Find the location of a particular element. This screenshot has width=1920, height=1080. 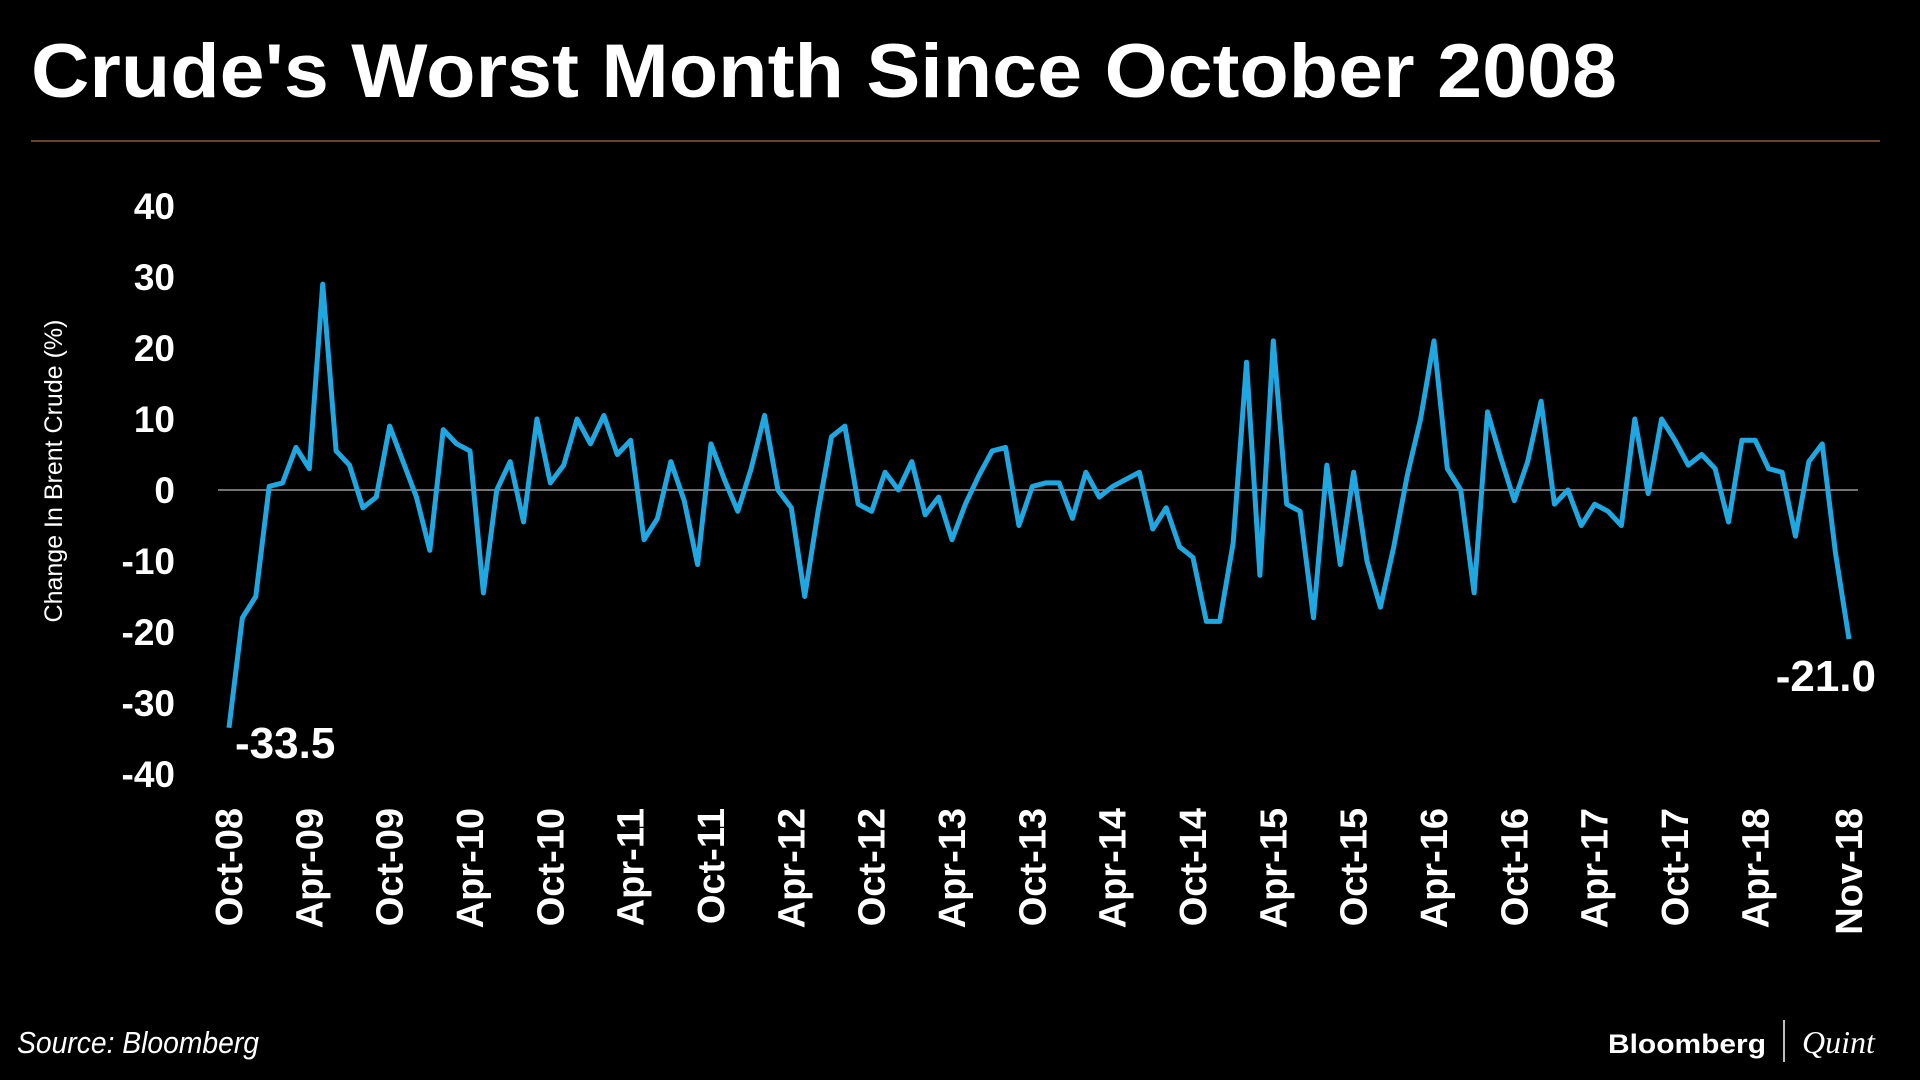

x-tick-label: Oct-16 is located at coordinates (1515, 867).